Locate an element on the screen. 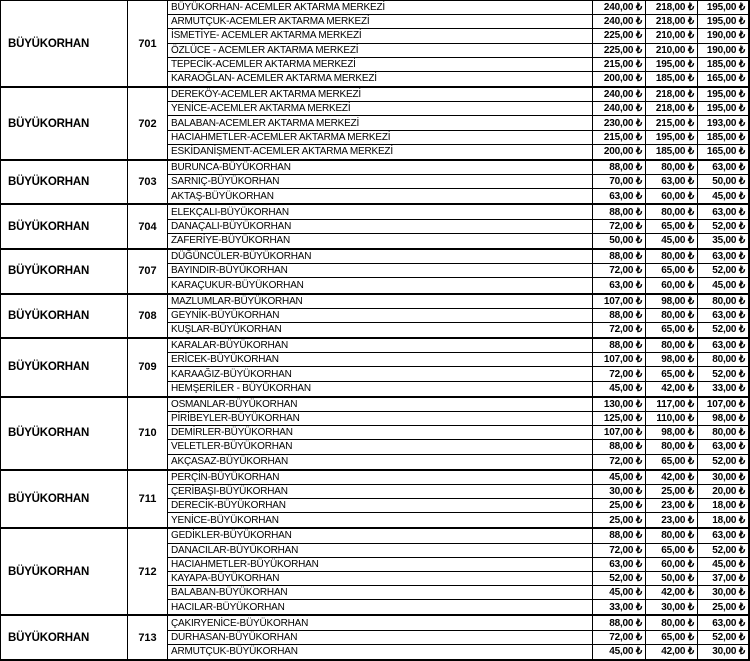 This screenshot has height=661, width=750. route-name: ÇAKIRYENİCE-BÜYÜKORHAN is located at coordinates (380, 623).